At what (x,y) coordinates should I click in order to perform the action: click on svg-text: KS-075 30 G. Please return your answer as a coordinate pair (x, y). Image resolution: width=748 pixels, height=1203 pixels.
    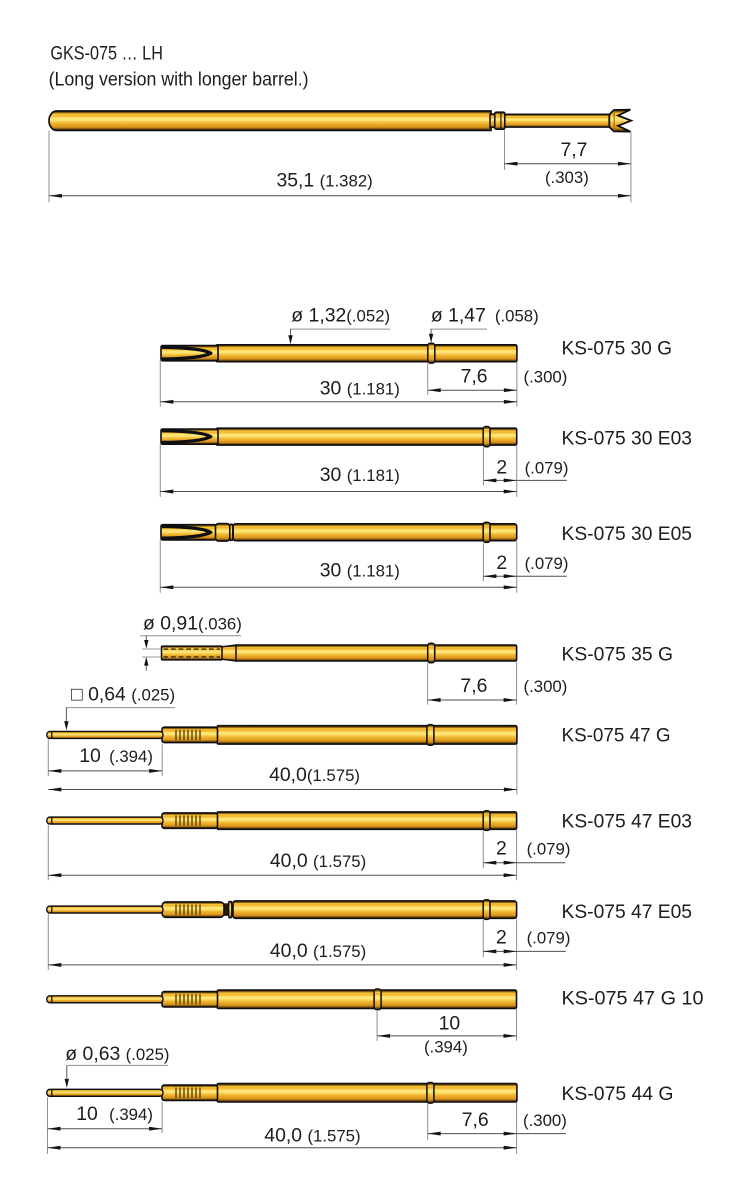
    Looking at the image, I should click on (617, 349).